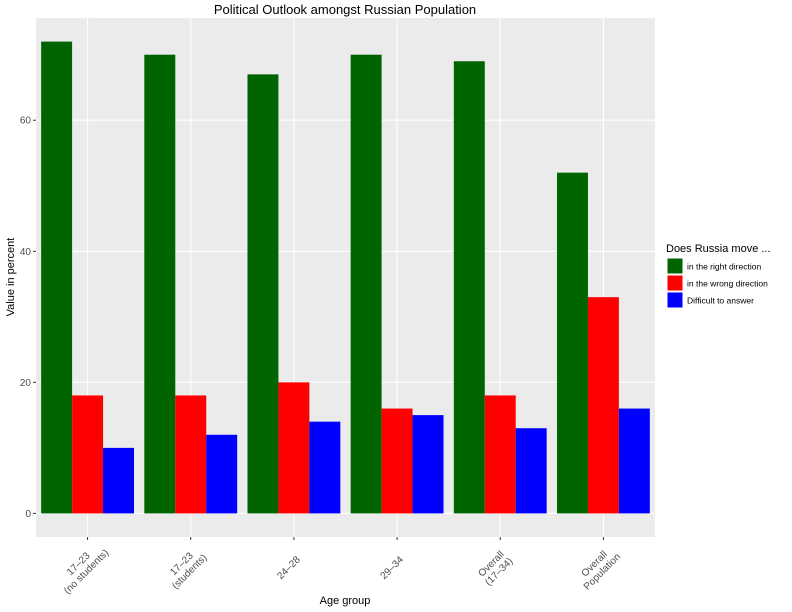  What do you see at coordinates (720, 301) in the screenshot?
I see `legend-label: Difficult to answer` at bounding box center [720, 301].